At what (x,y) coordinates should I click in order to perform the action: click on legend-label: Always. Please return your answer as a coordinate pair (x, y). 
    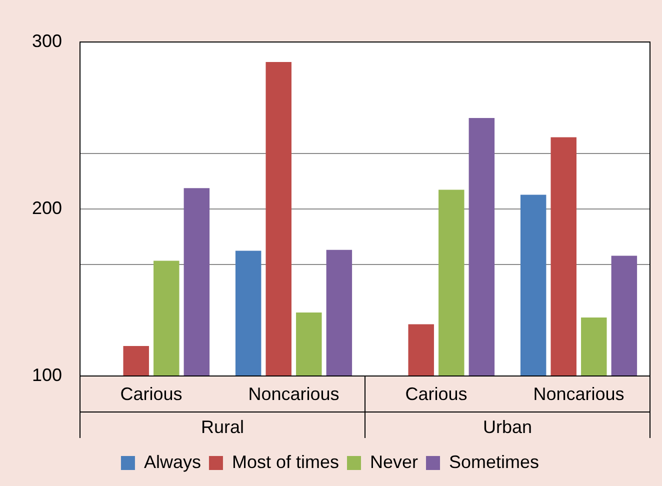
    Looking at the image, I should click on (172, 462).